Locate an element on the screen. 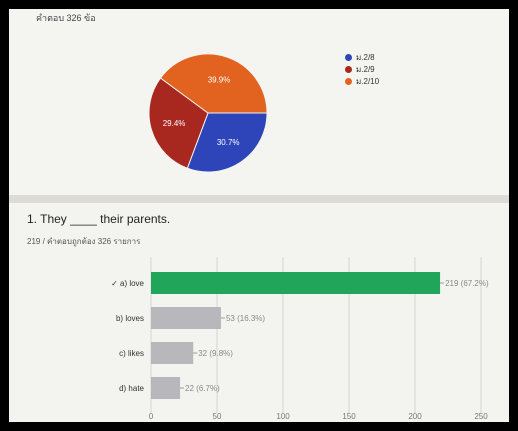  legend-label: ม.2/8 is located at coordinates (365, 57).